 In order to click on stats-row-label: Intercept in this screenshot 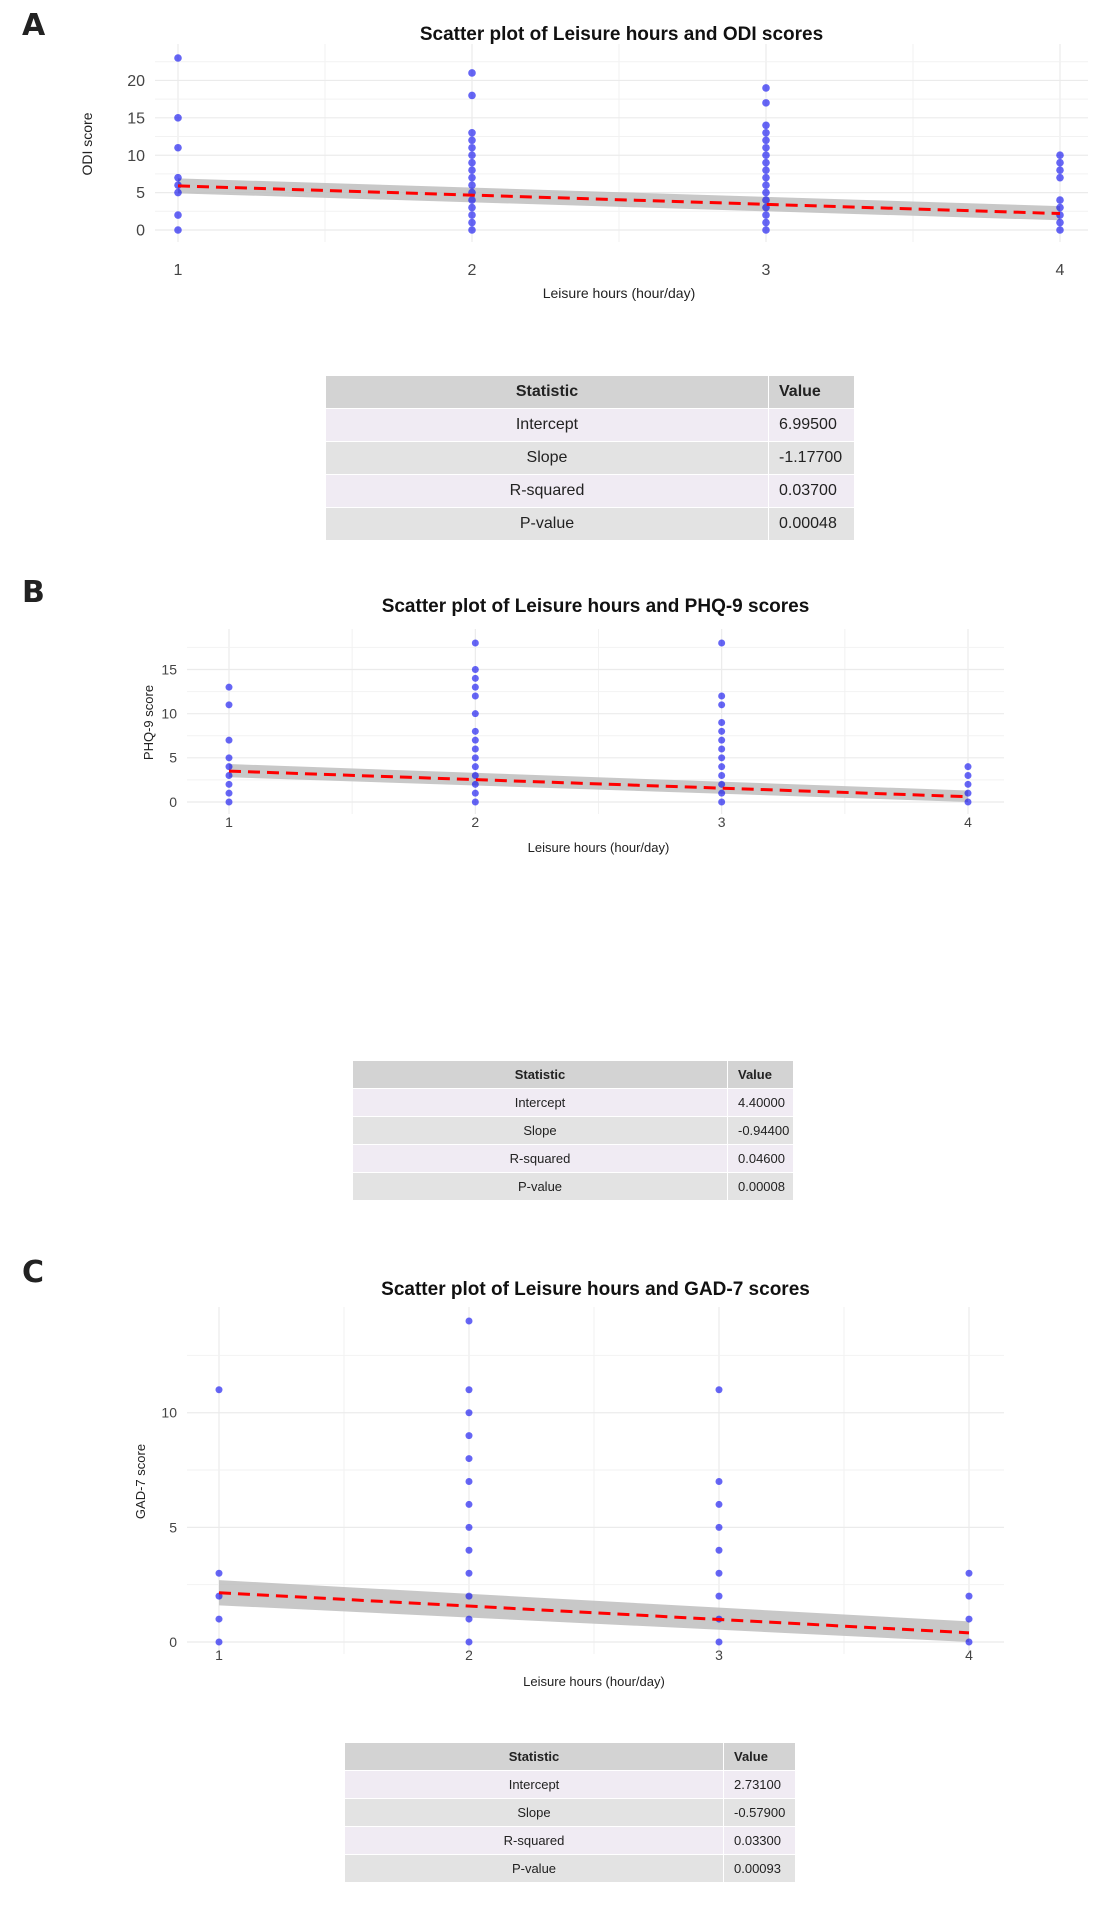, I will do `click(547, 425)`.